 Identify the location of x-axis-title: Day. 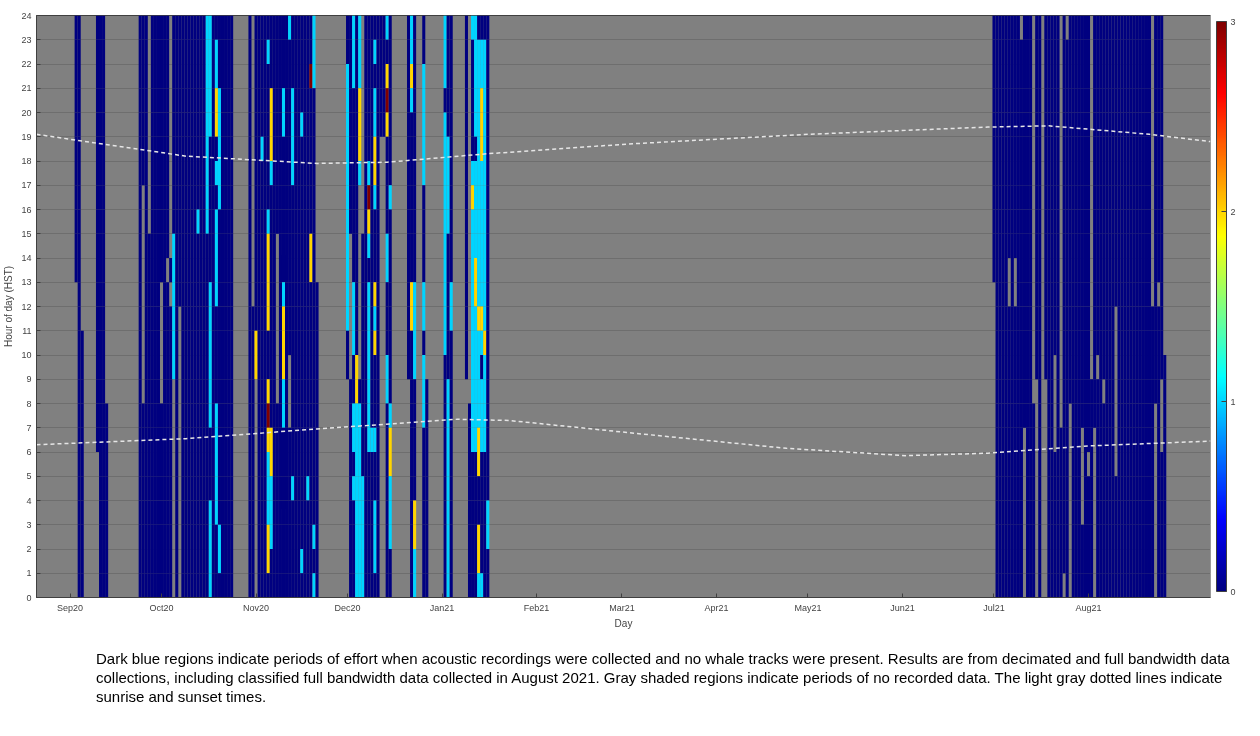
(623, 623).